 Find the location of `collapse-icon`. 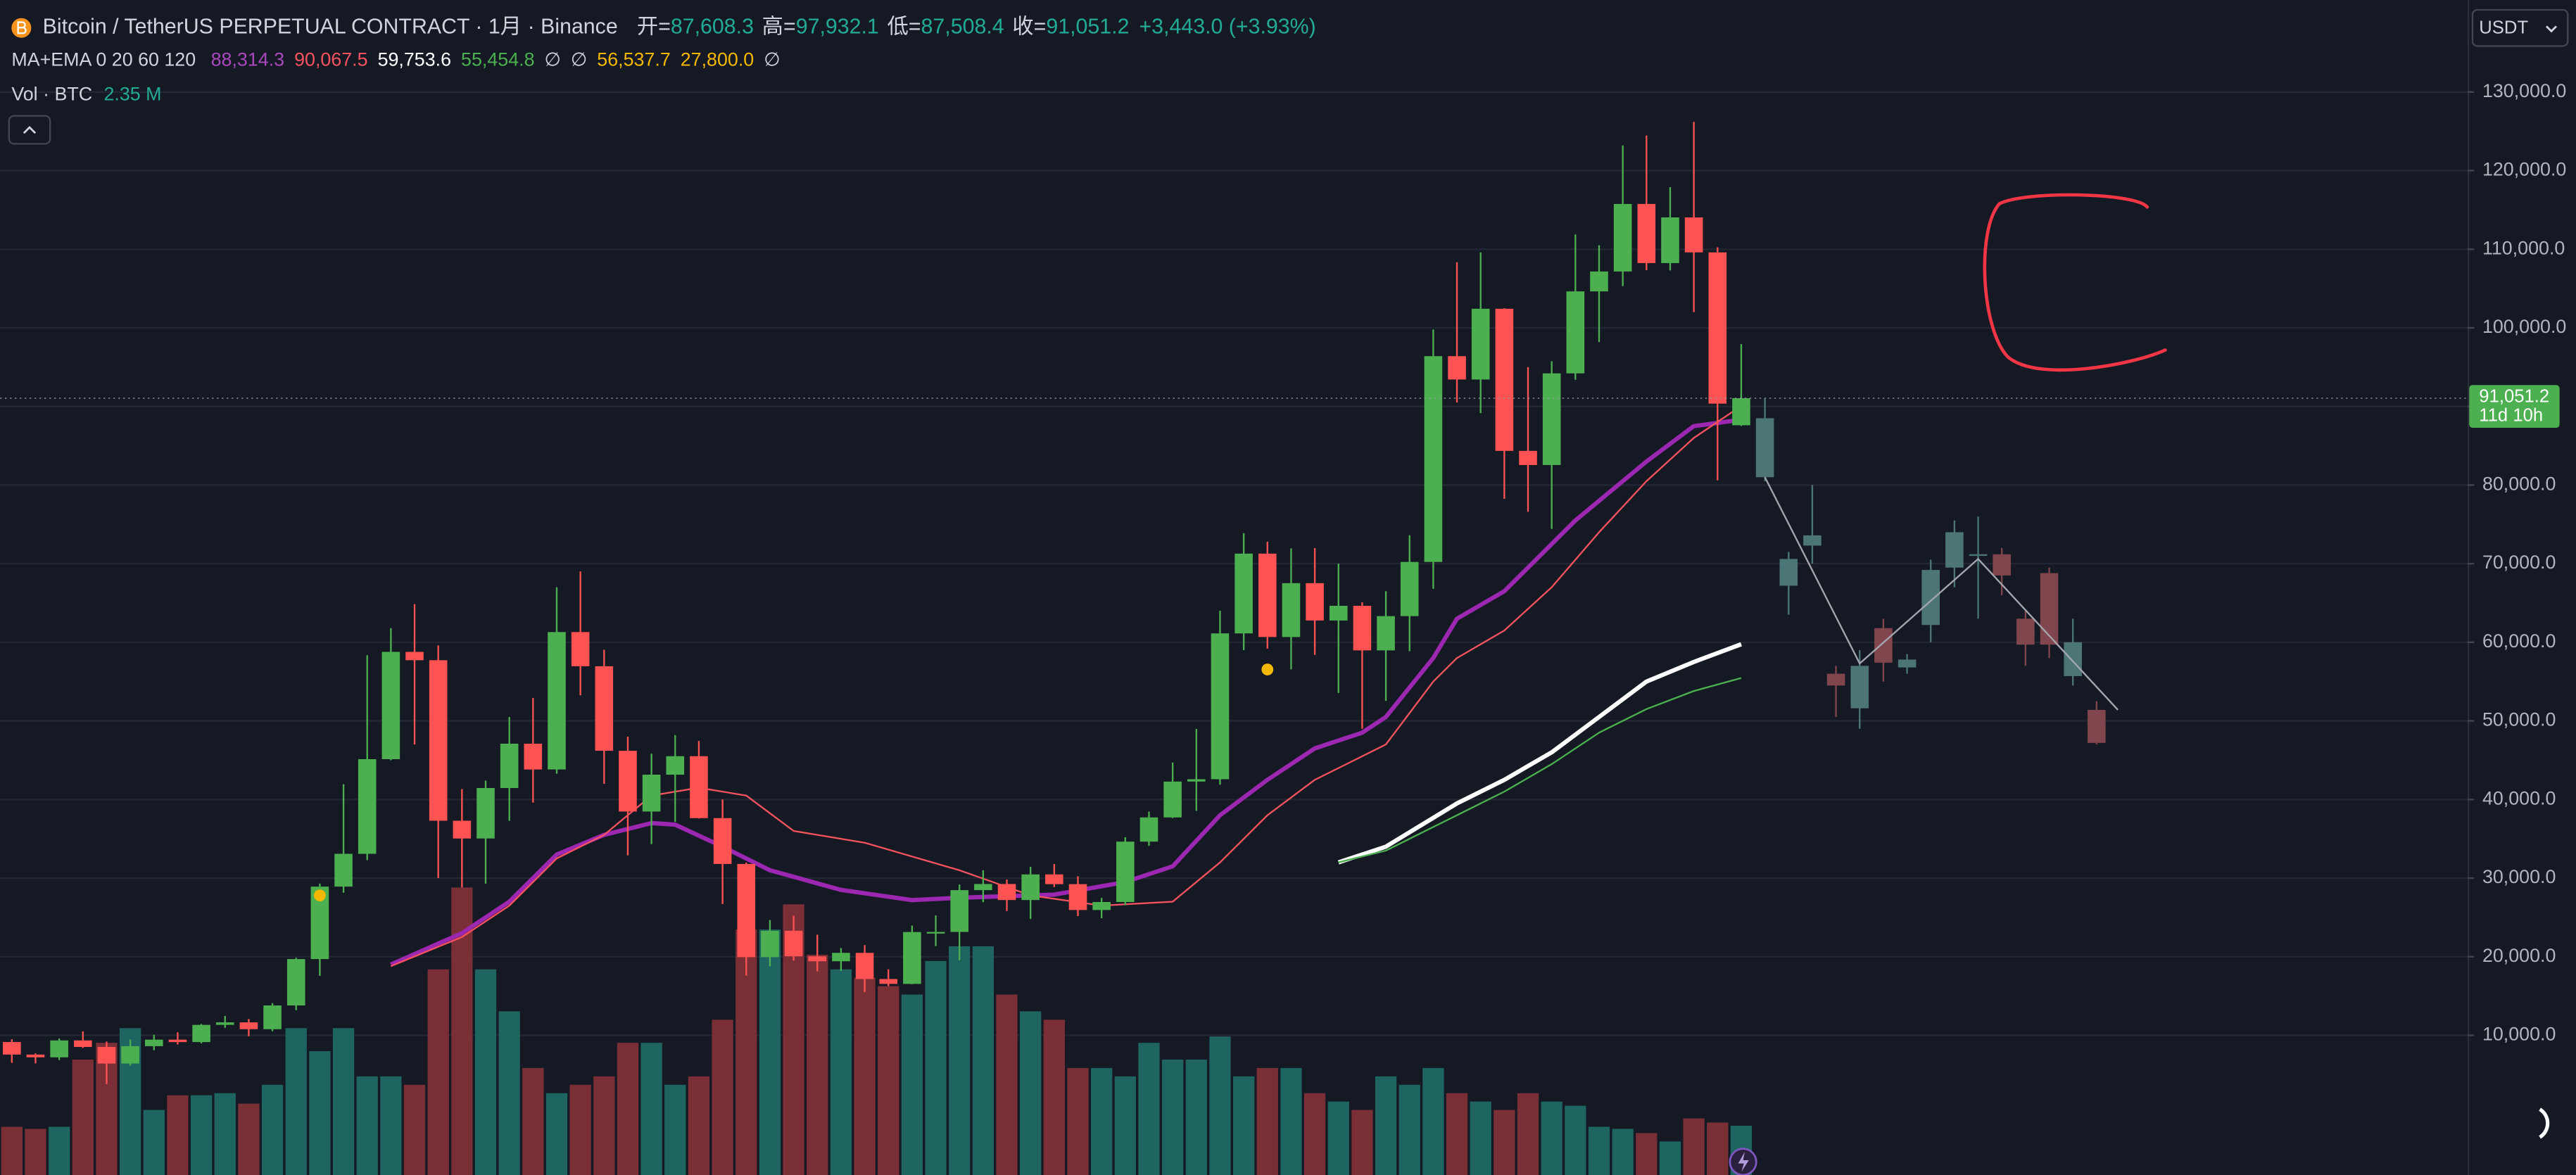

collapse-icon is located at coordinates (30, 130).